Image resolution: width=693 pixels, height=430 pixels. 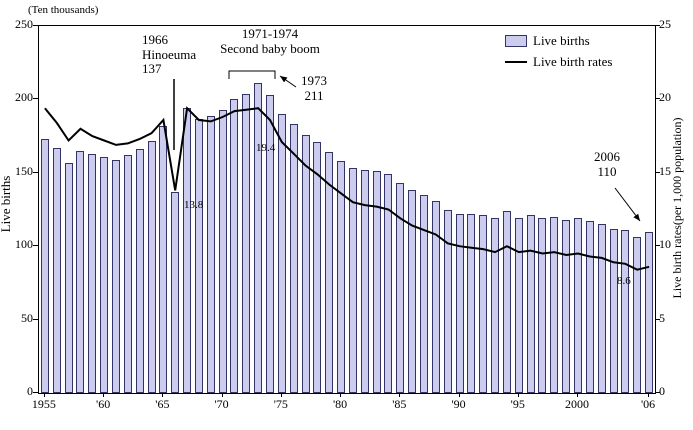 I want to click on annotation-1966-hinoeuma: 1966 Hinoeuma 137, so click(x=169, y=54).